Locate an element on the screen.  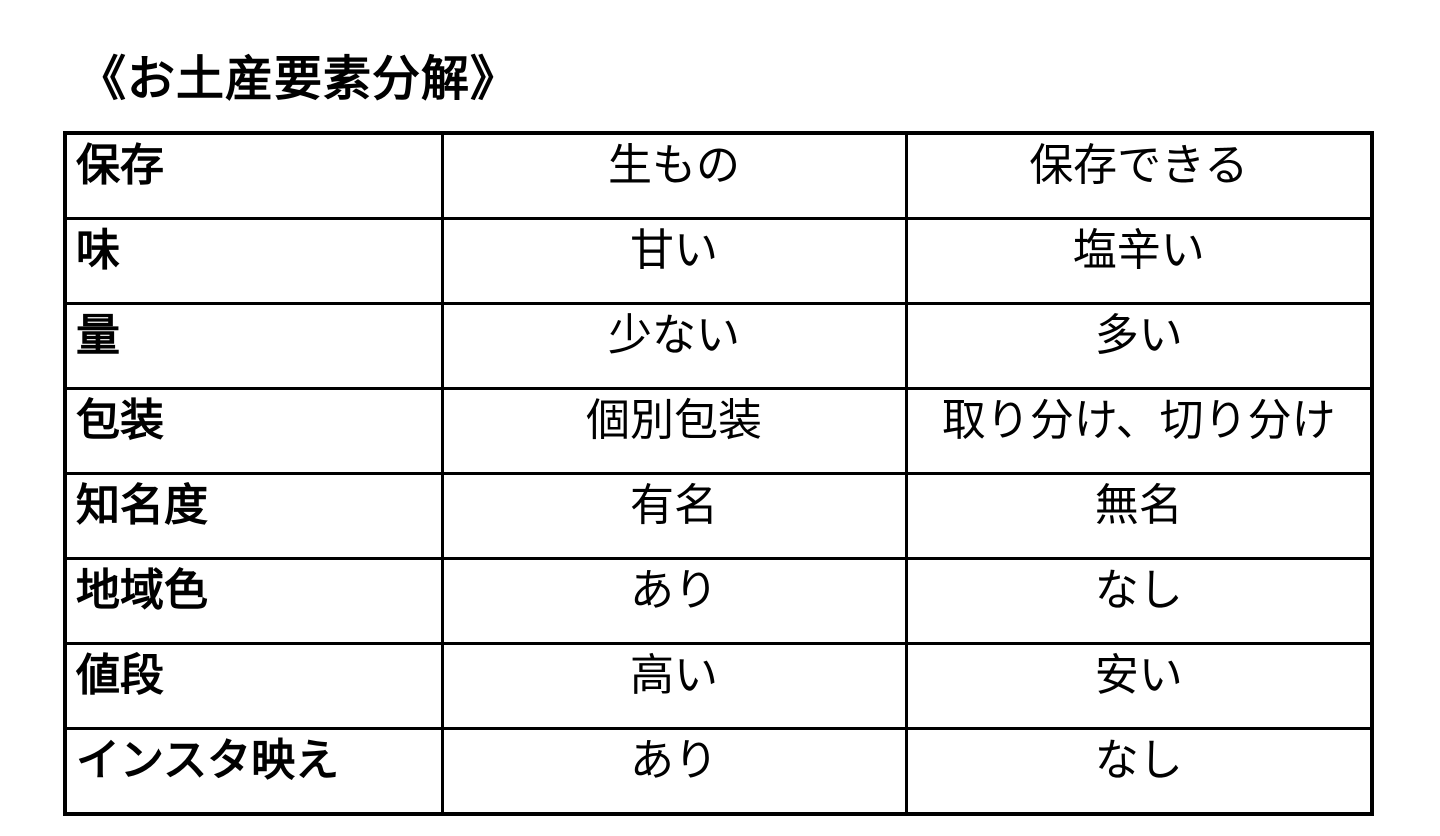
row-header: 値段 is located at coordinates (253, 686).